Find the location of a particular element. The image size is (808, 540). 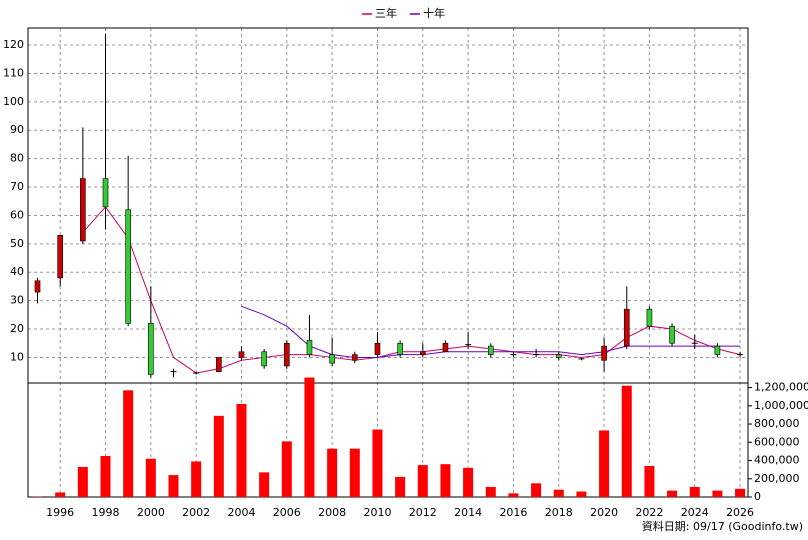

y-tick-label: 110 is located at coordinates (13, 72).